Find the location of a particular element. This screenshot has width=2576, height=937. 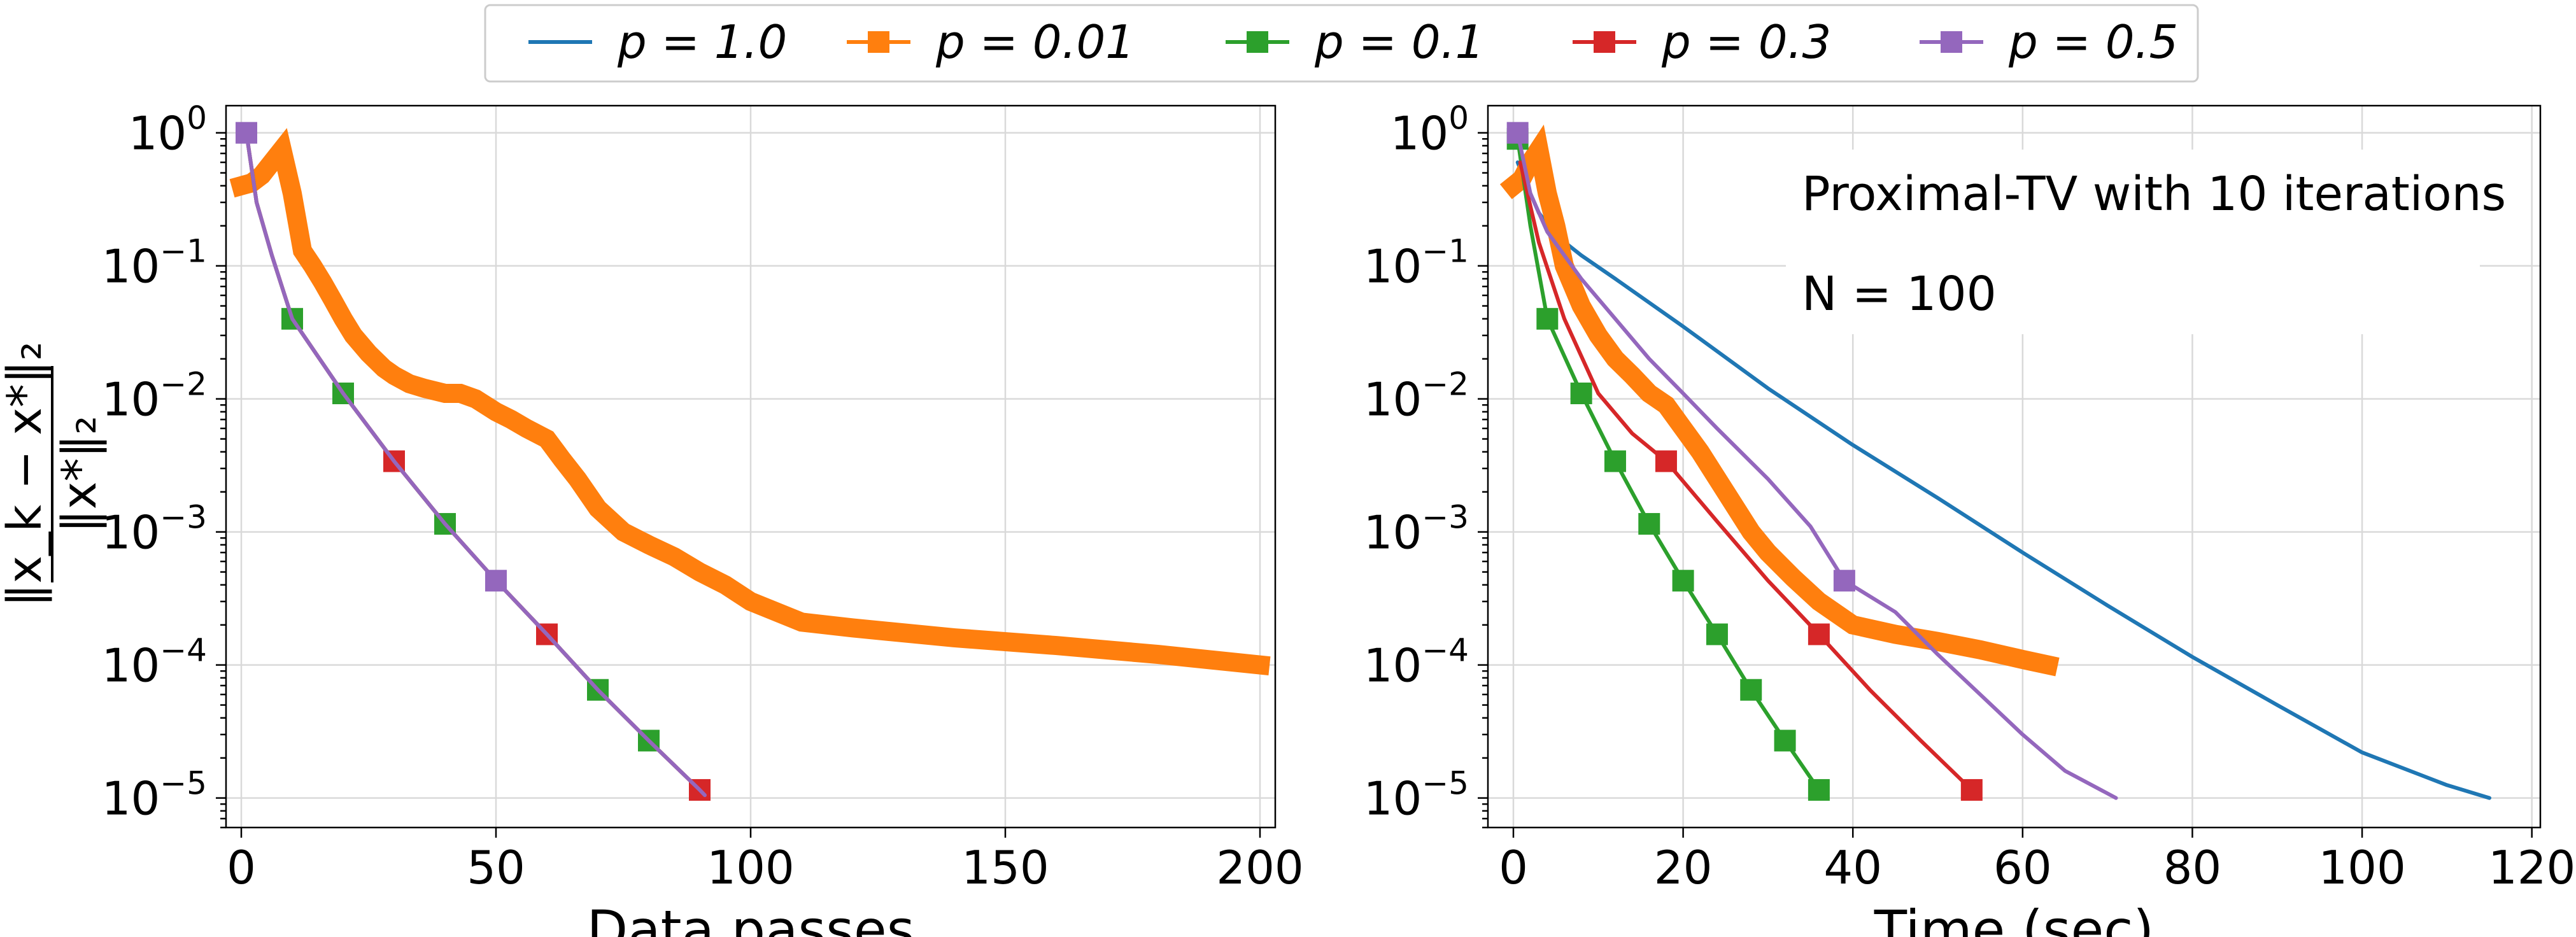

legend-label: p = 0.3 is located at coordinates (1746, 42).